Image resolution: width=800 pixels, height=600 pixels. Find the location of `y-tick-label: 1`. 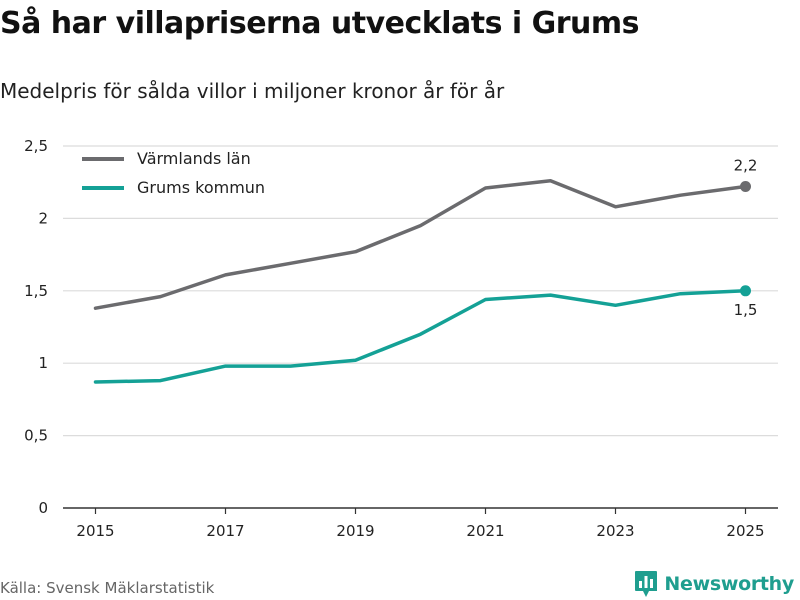

y-tick-label: 1 is located at coordinates (43, 363).